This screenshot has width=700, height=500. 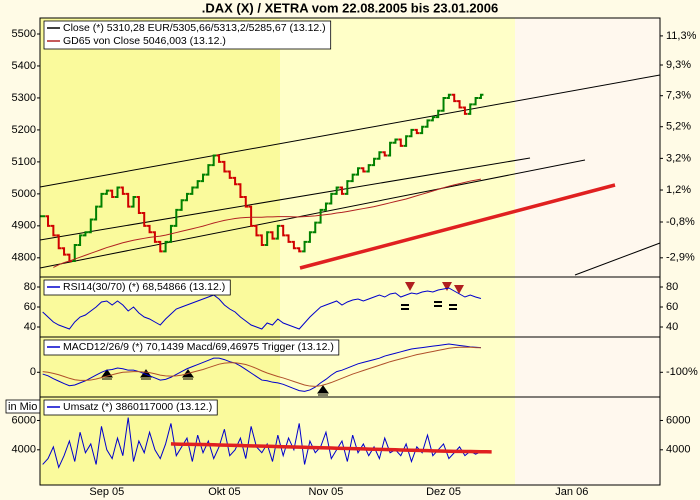 I want to click on x-tick-label: Dez 05, so click(x=443, y=492).